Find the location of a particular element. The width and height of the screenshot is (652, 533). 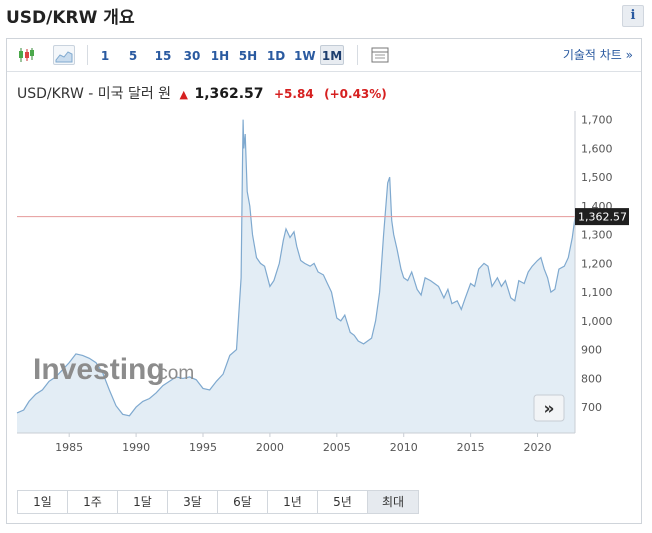

watermark-brand: Investing is located at coordinates (99, 369).